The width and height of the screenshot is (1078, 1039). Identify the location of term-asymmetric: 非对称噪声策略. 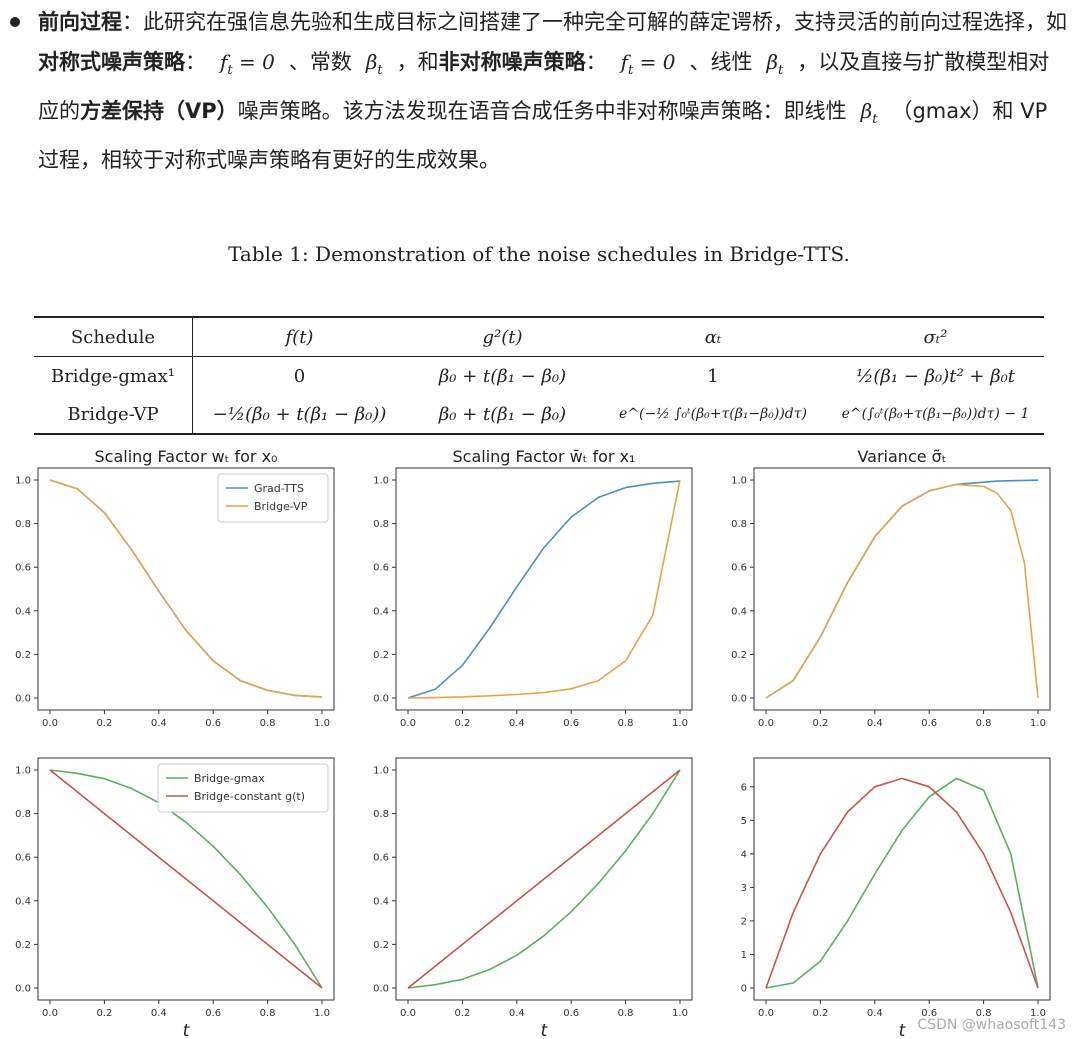
(512, 62).